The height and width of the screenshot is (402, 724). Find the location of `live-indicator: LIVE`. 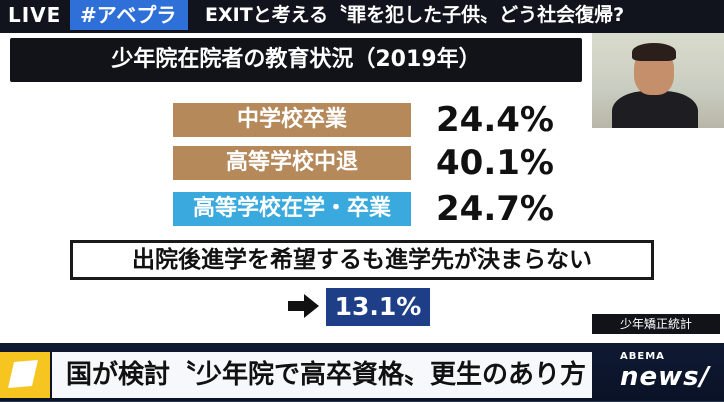

live-indicator: LIVE is located at coordinates (35, 15).